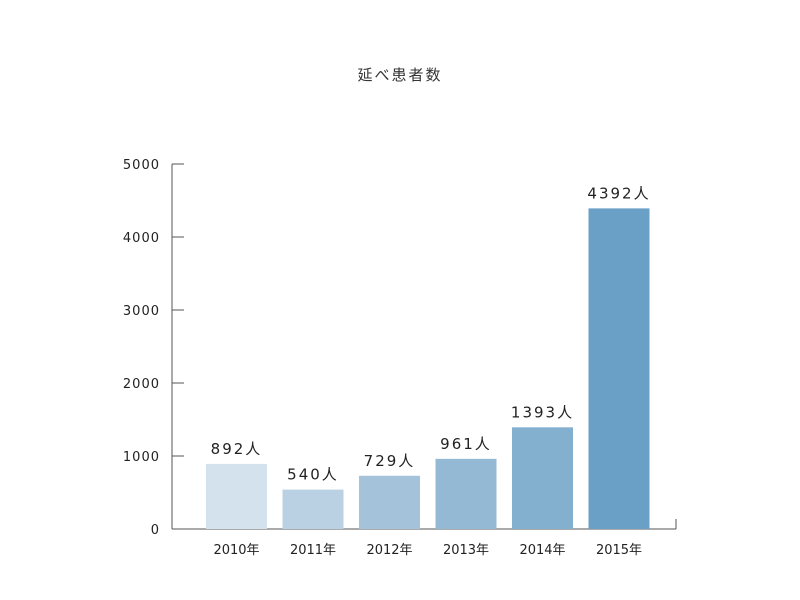 The width and height of the screenshot is (800, 600). I want to click on bar-2014年, so click(542, 478).